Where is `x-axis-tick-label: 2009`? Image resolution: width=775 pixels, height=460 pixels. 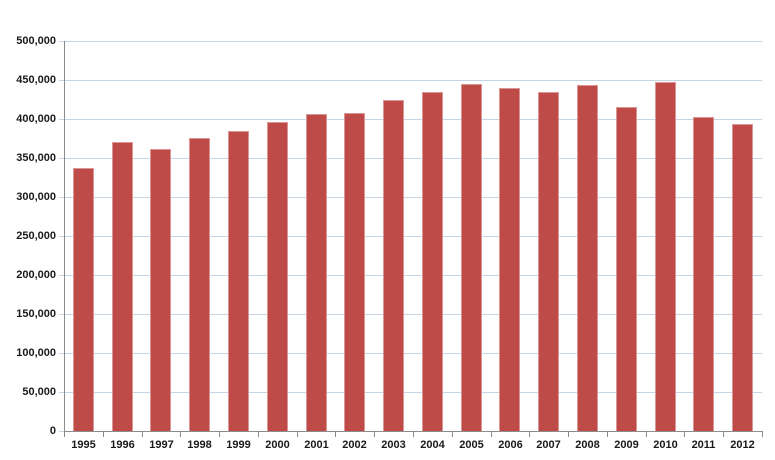 x-axis-tick-label: 2009 is located at coordinates (626, 445).